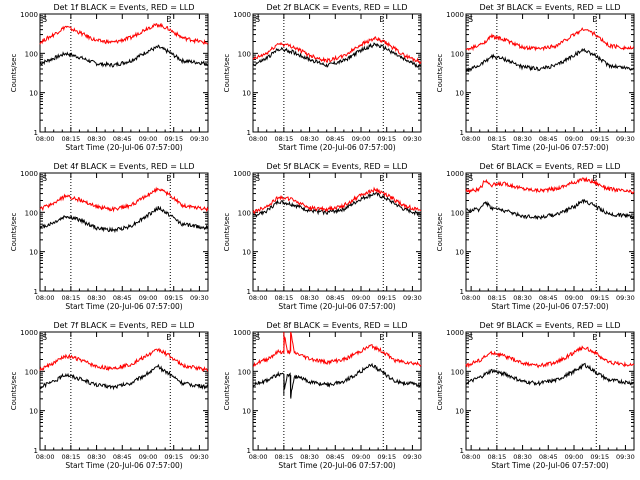 The image size is (640, 480). Describe the element at coordinates (549, 7) in the screenshot. I see `chart-title: Det 3f BLACK = Events, RED = LLD` at that location.